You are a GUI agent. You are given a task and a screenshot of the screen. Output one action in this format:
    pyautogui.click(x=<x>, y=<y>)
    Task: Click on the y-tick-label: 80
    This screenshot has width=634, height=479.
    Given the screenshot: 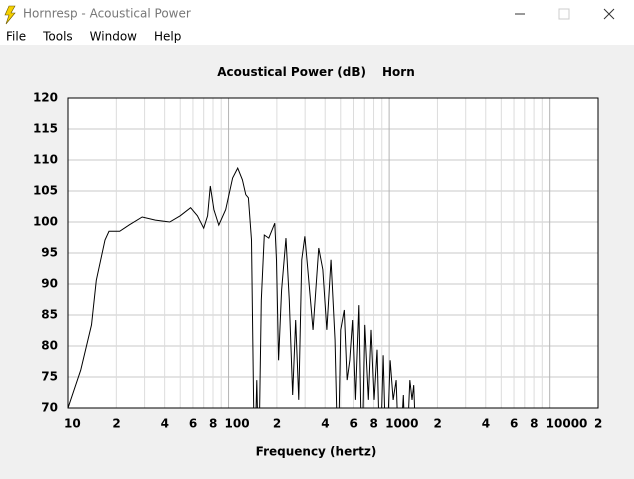 What is the action you would take?
    pyautogui.click(x=49, y=346)
    